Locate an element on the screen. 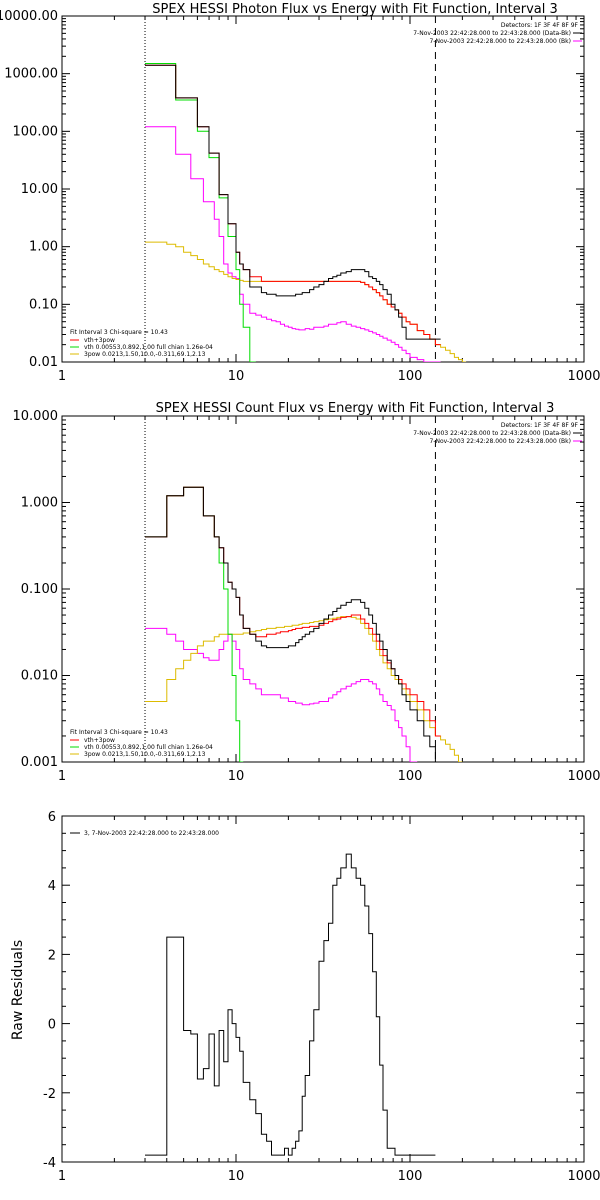 The height and width of the screenshot is (1200, 600). y-tick-label: 2 is located at coordinates (52, 955).